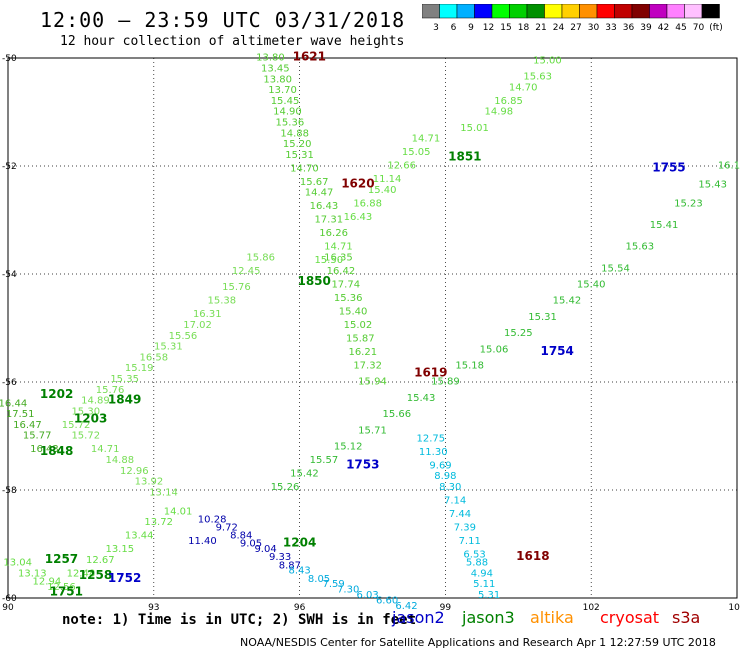 This screenshot has height=650, width=740. What do you see at coordinates (37, 436) in the screenshot?
I see `wave-height-point: 15.77` at bounding box center [37, 436].